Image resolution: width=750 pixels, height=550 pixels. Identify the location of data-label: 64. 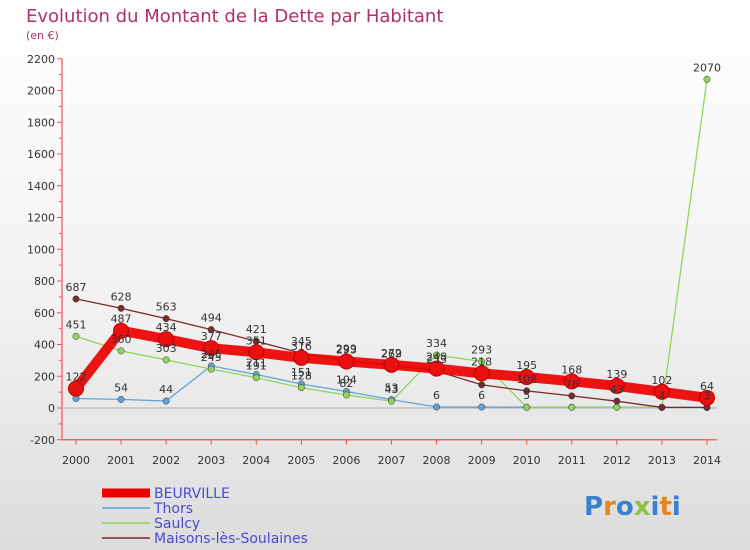
(707, 386).